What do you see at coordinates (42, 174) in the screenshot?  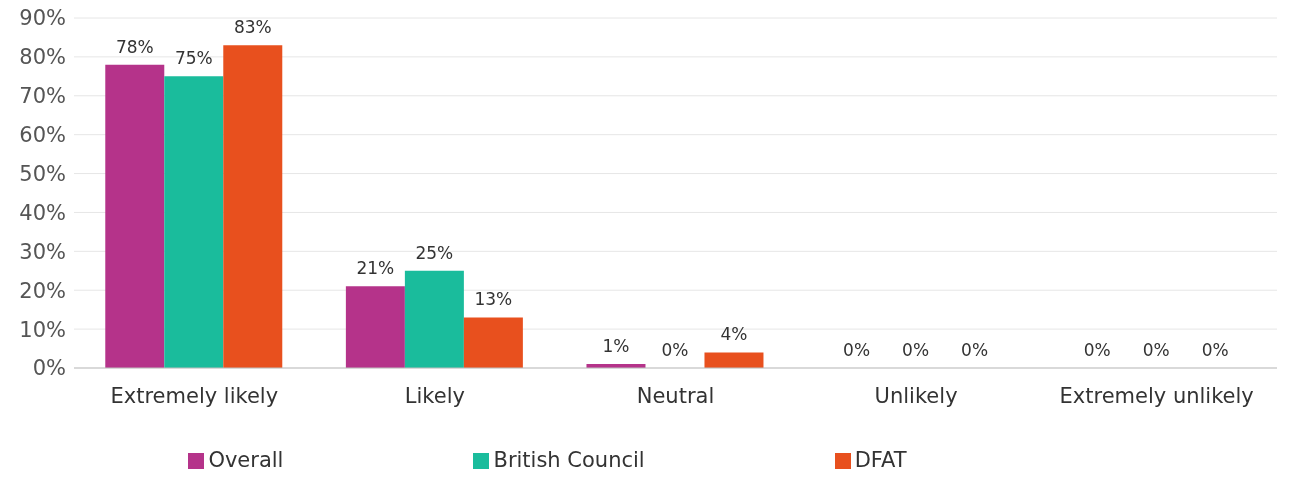 I see `y-tick-label: 50%` at bounding box center [42, 174].